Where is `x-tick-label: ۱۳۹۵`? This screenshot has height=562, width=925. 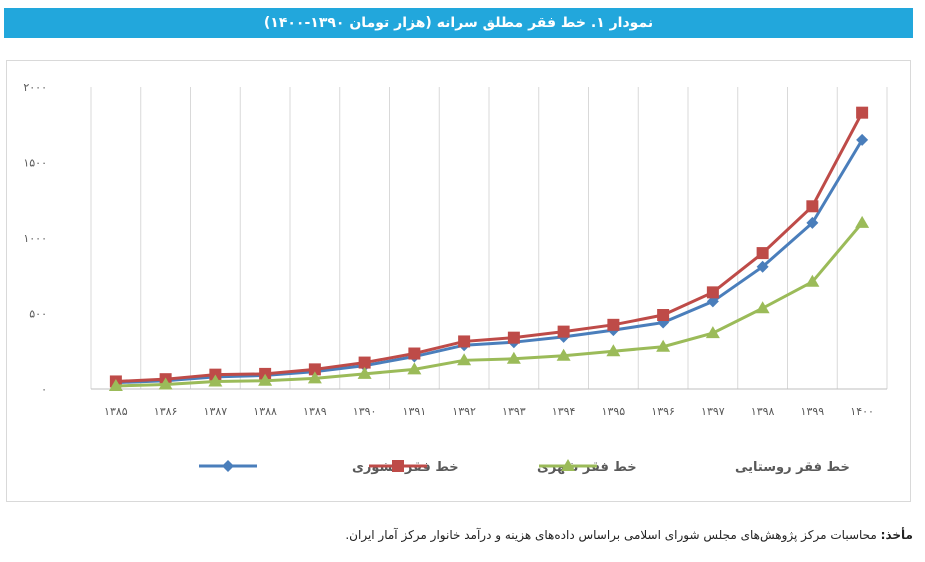
x-tick-label: ۱۳۹۵ is located at coordinates (614, 411).